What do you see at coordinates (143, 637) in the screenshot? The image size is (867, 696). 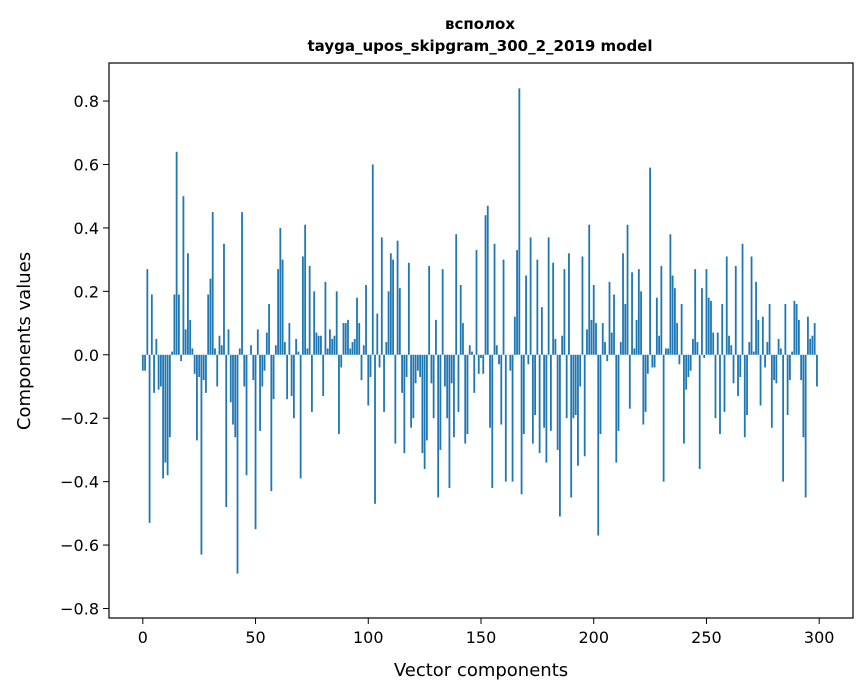 I see `x-tick-label: 0` at bounding box center [143, 637].